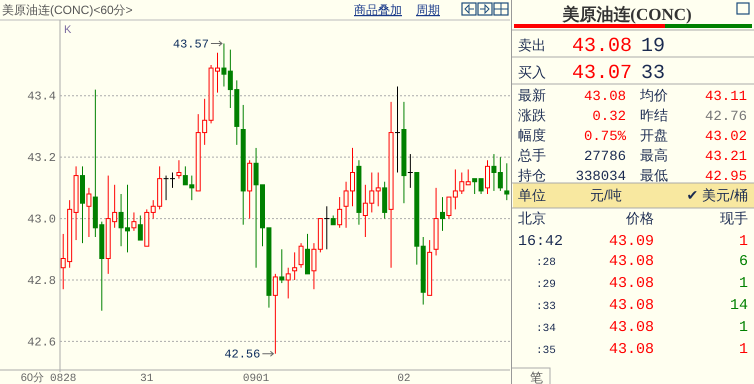 This screenshot has width=754, height=384. What do you see at coordinates (41, 158) in the screenshot?
I see `y-tick-label: 43.2` at bounding box center [41, 158].